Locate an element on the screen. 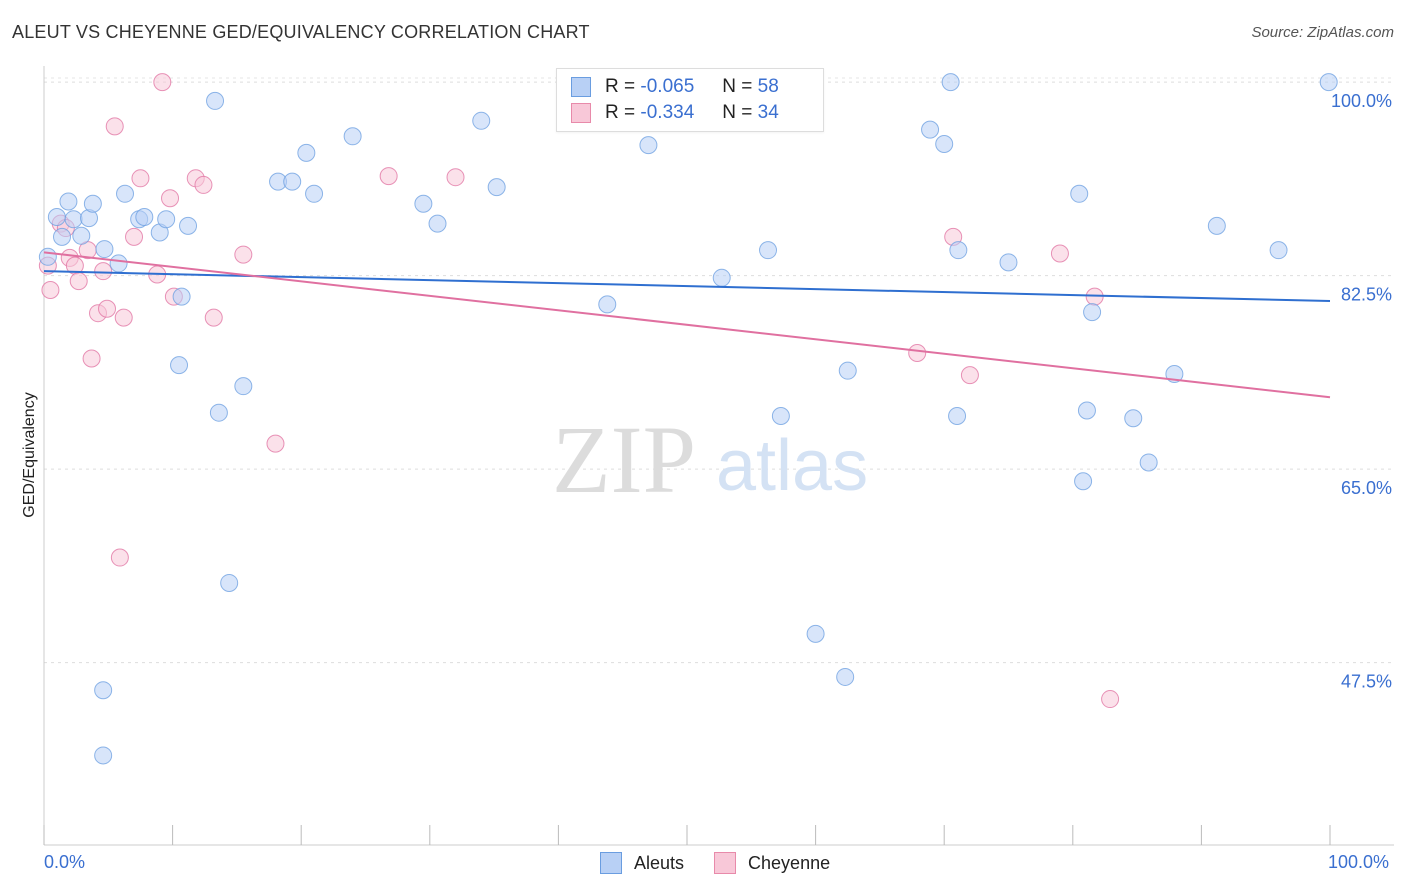 The image size is (1406, 892). legend-label-cheyenne: Cheyenne is located at coordinates (789, 862).